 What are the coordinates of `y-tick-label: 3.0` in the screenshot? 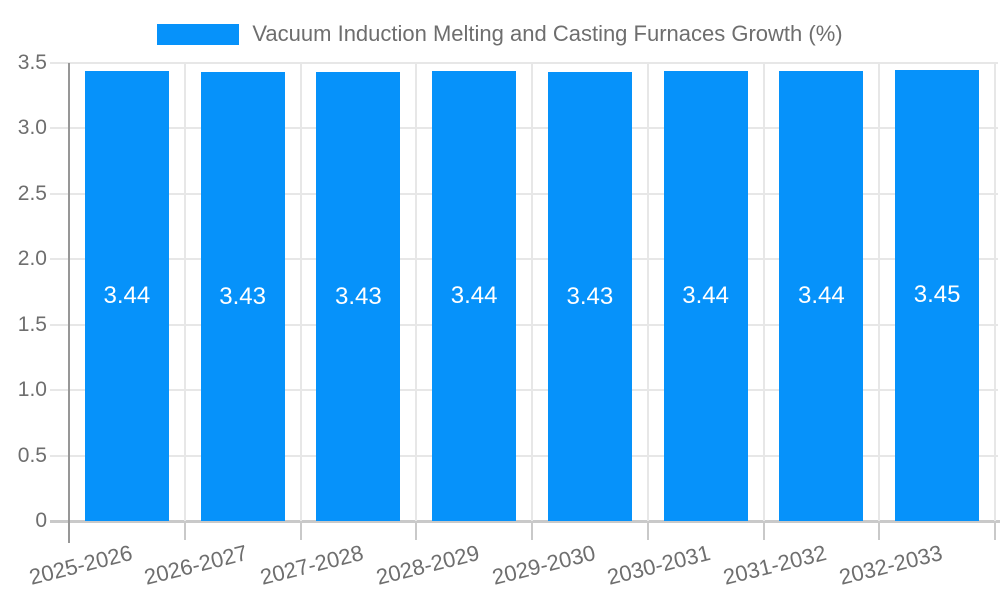 It's located at (32, 128).